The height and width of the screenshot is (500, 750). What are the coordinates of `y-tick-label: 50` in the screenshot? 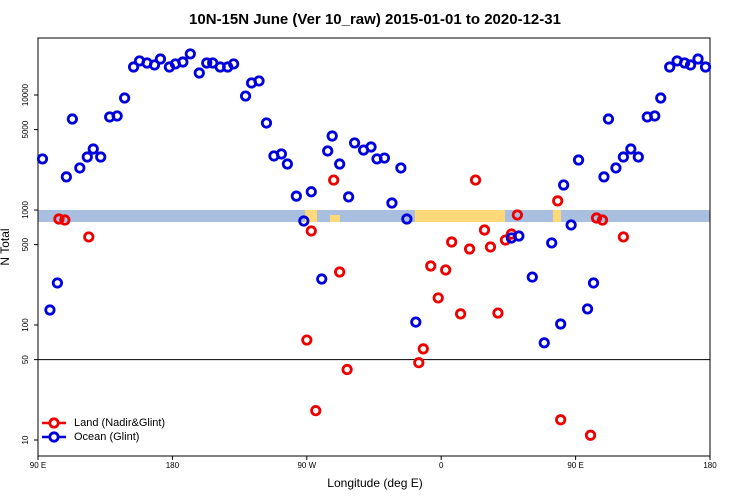 It's located at (25, 359).